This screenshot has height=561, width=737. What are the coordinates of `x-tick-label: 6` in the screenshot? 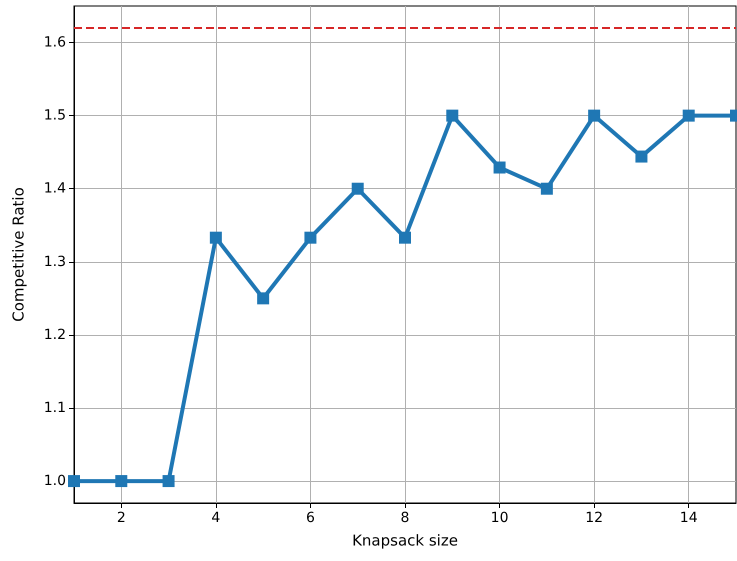 It's located at (310, 518).